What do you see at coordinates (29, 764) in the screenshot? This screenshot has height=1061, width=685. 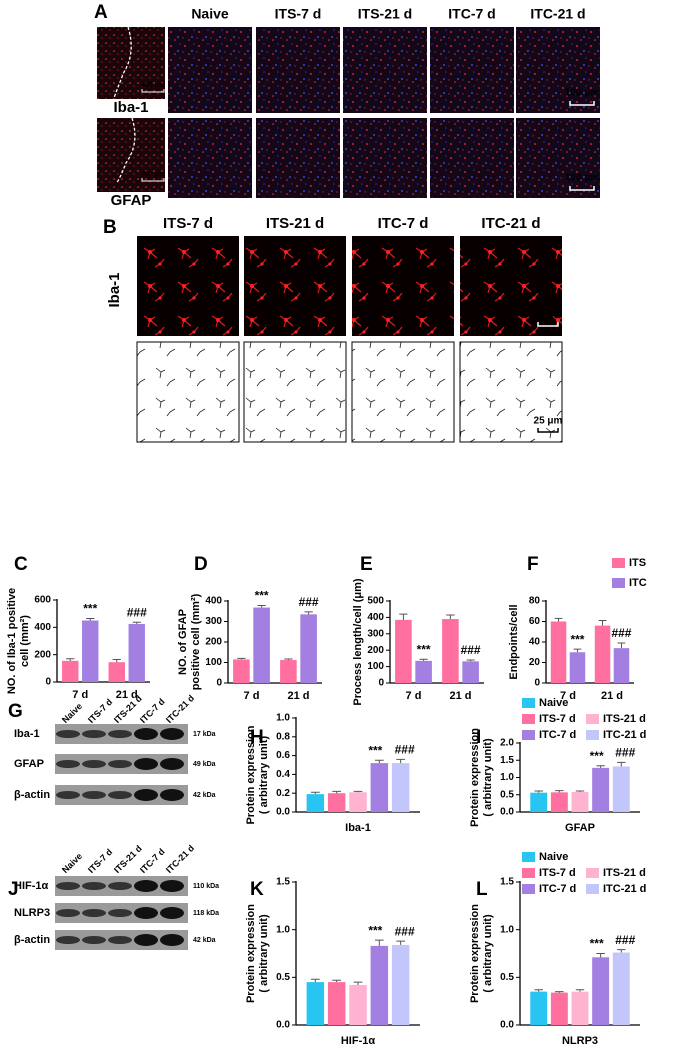 I see `blot-label: GFAP` at bounding box center [29, 764].